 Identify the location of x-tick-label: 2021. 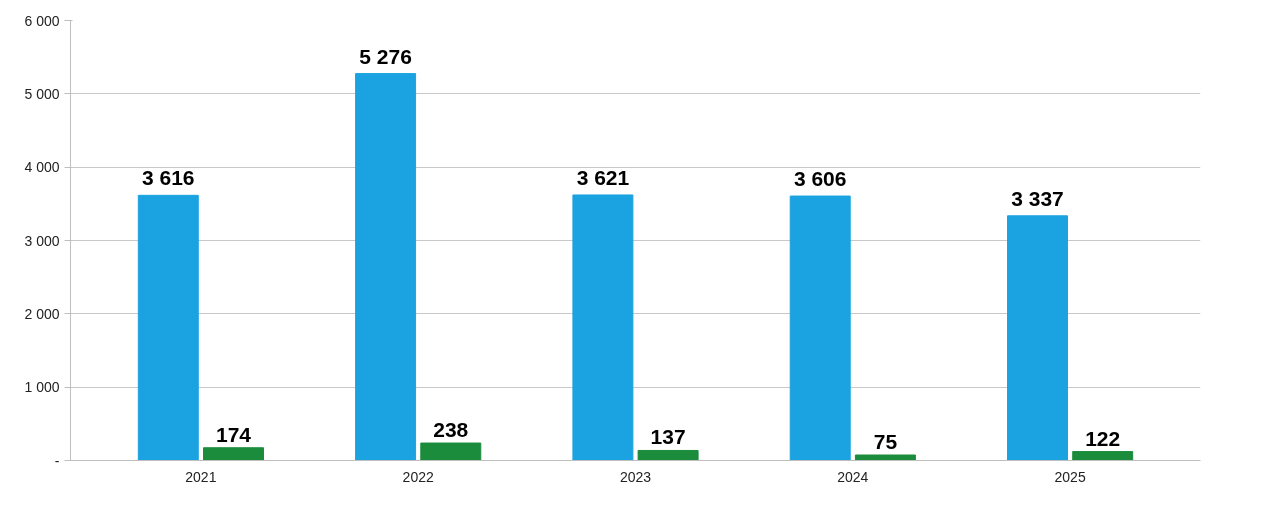
(201, 476).